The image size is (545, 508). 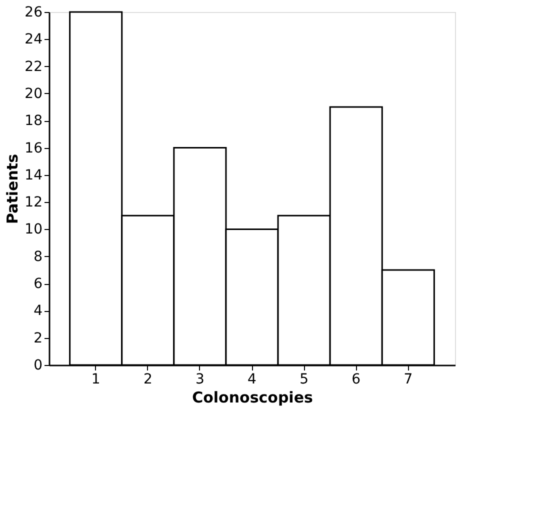 What do you see at coordinates (147, 380) in the screenshot?
I see `x-tick-label: 2` at bounding box center [147, 380].